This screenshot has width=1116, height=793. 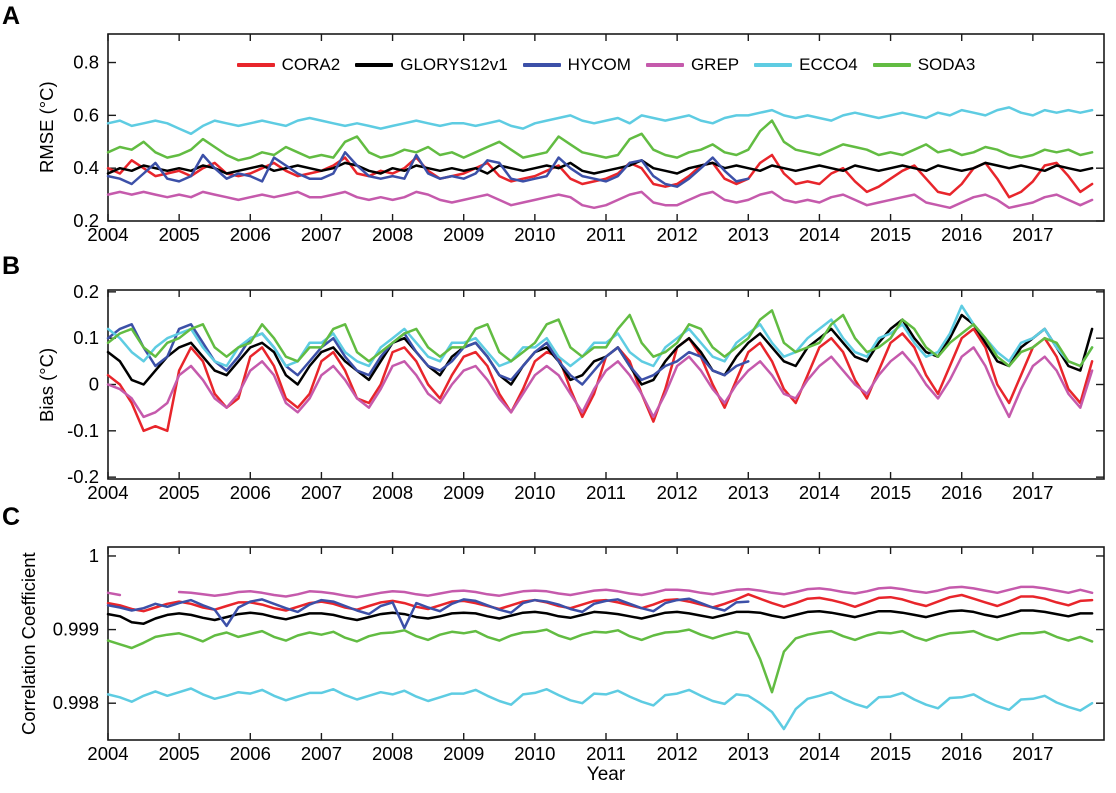 I want to click on series-glorys12v1-panel-b, so click(x=600, y=349).